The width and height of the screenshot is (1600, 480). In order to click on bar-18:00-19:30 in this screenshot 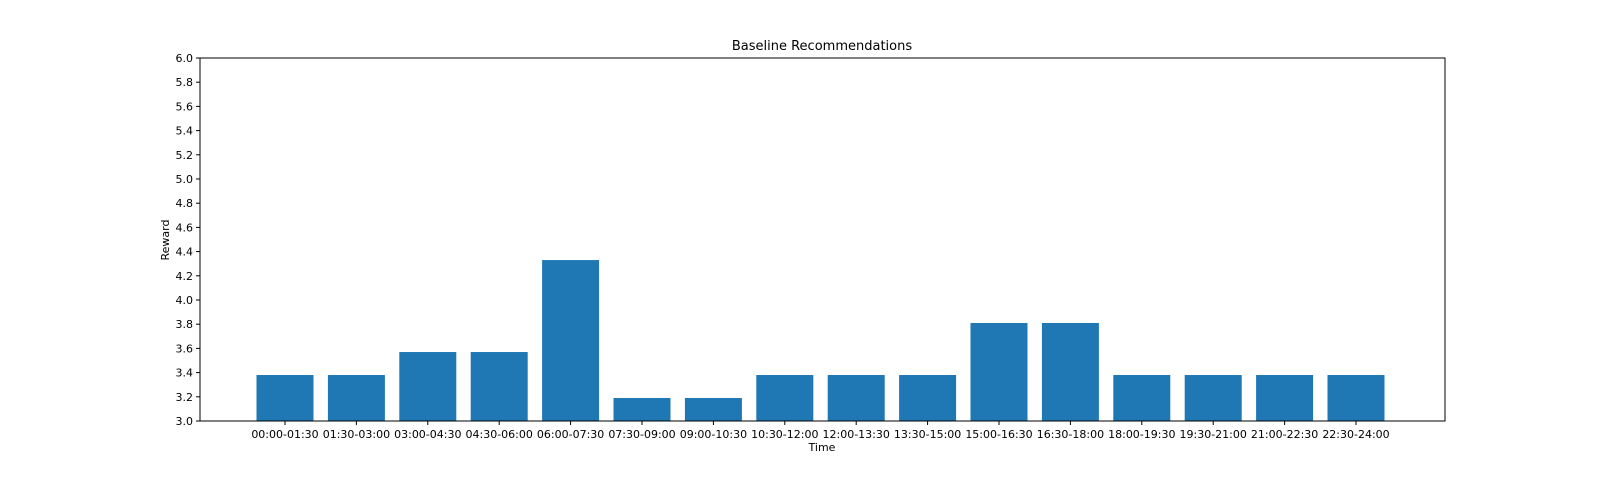, I will do `click(1142, 398)`.